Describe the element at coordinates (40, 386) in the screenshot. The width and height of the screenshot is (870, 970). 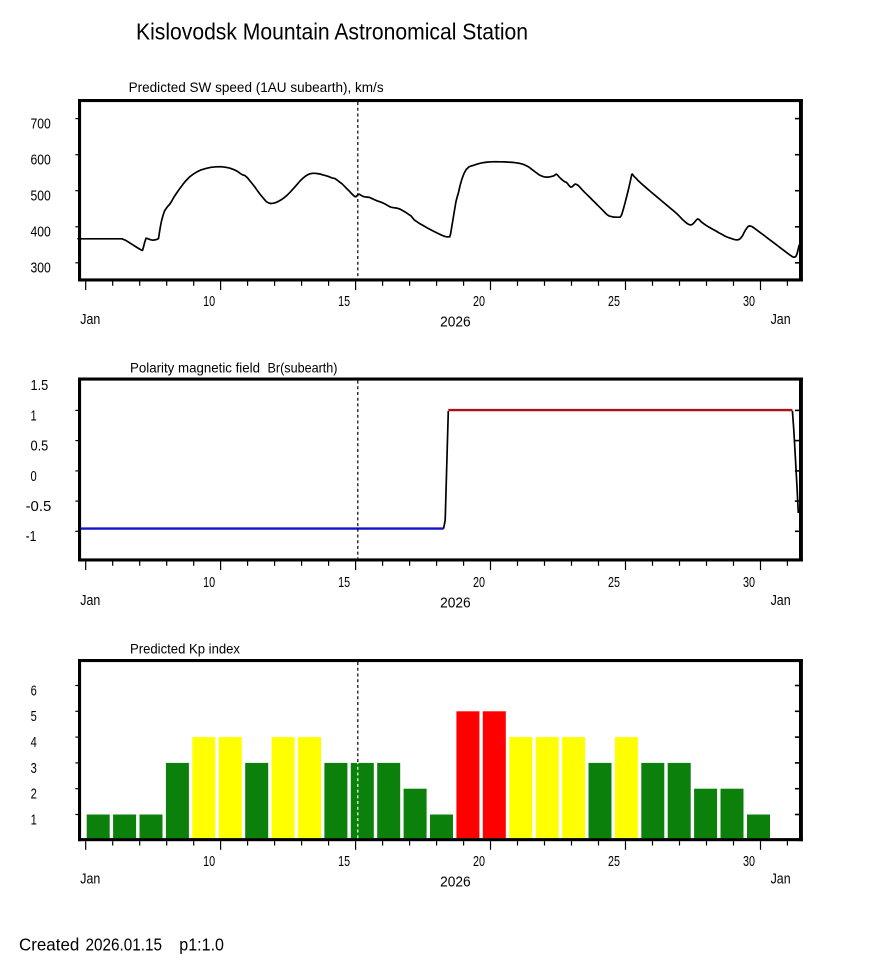
I see `svg-text: 1.5` at that location.